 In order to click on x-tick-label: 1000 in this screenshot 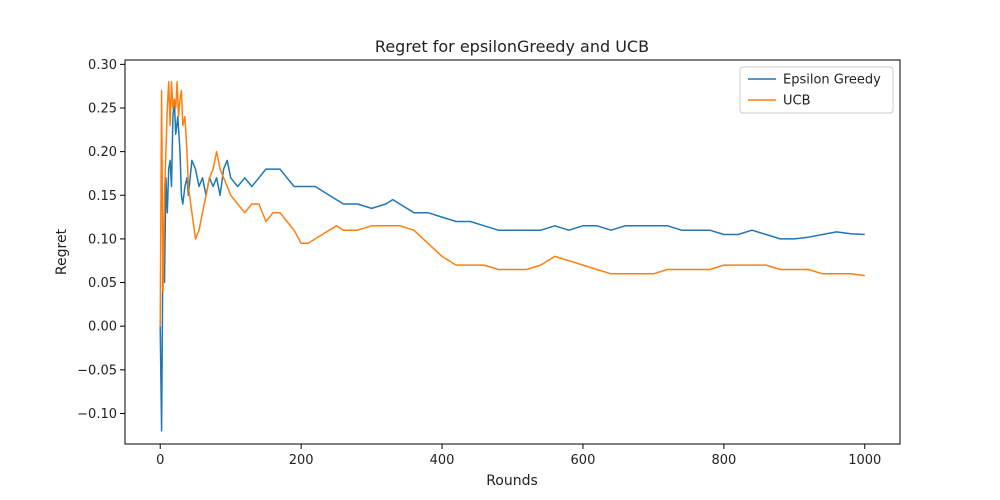, I will do `click(864, 460)`.